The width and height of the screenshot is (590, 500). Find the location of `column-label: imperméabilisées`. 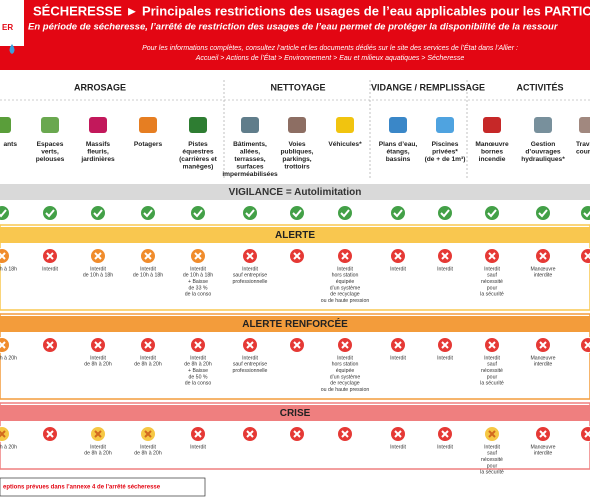

column-label: imperméabilisées is located at coordinates (250, 174).